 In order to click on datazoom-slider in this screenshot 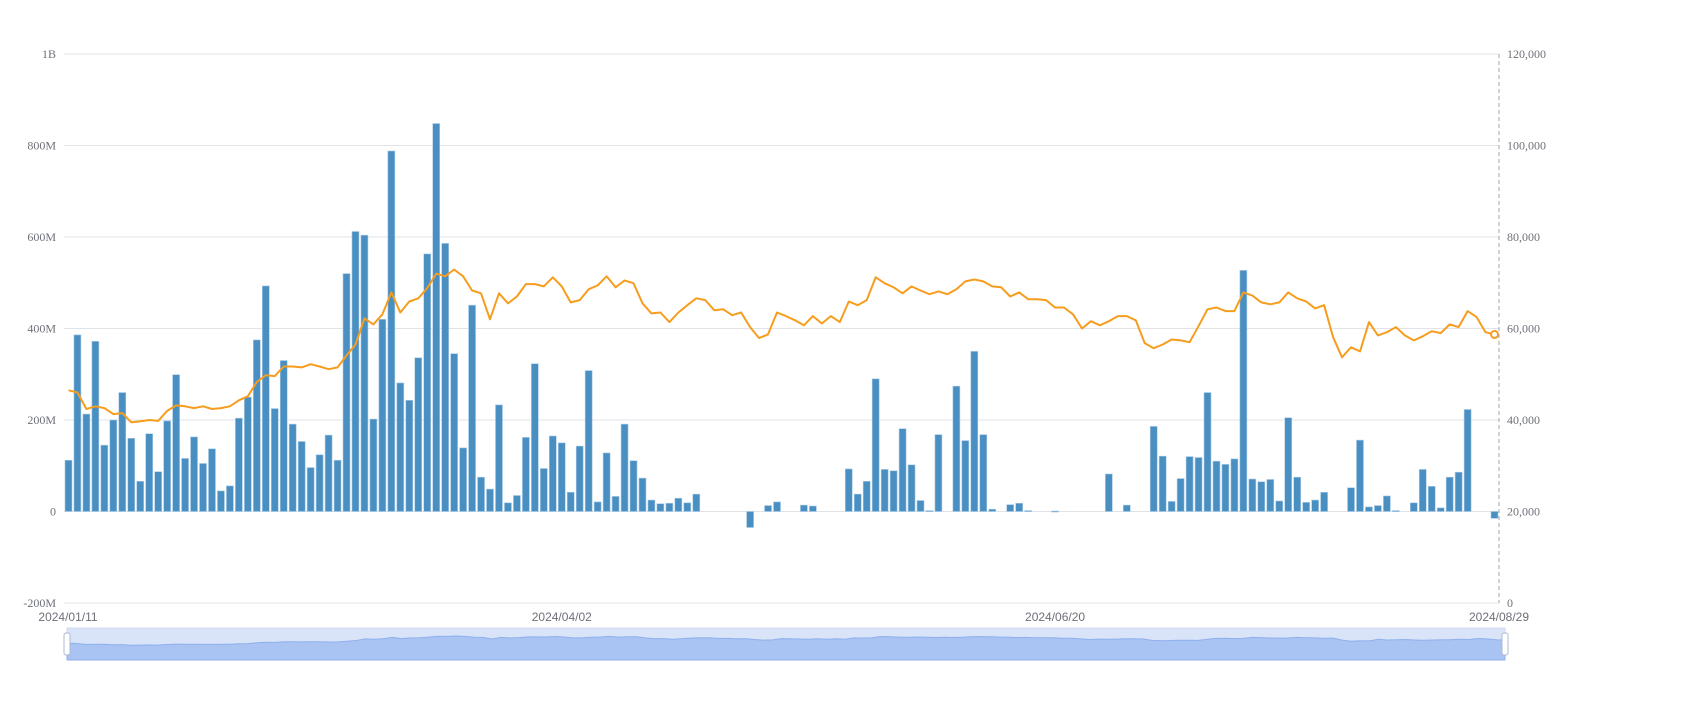, I will do `click(786, 644)`.